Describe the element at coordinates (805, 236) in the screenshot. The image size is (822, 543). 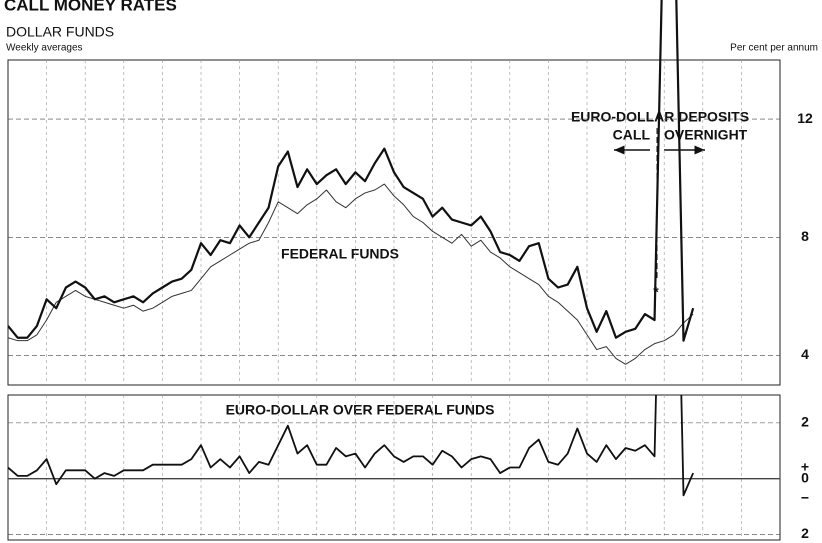
I see `y-tick-label: 8` at that location.